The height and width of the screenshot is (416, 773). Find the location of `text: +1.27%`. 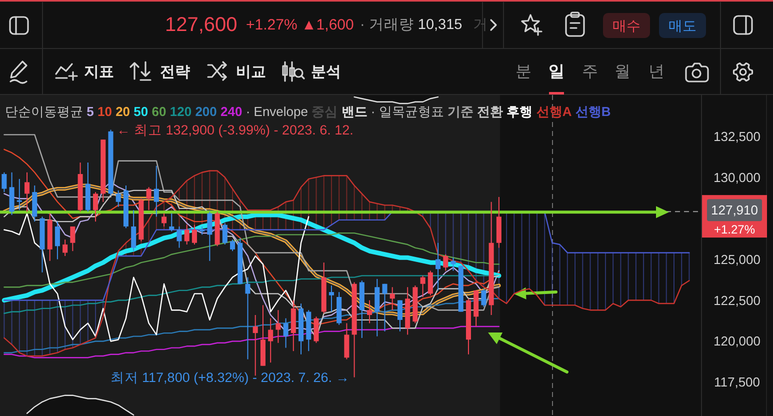

text: +1.27% is located at coordinates (735, 229).